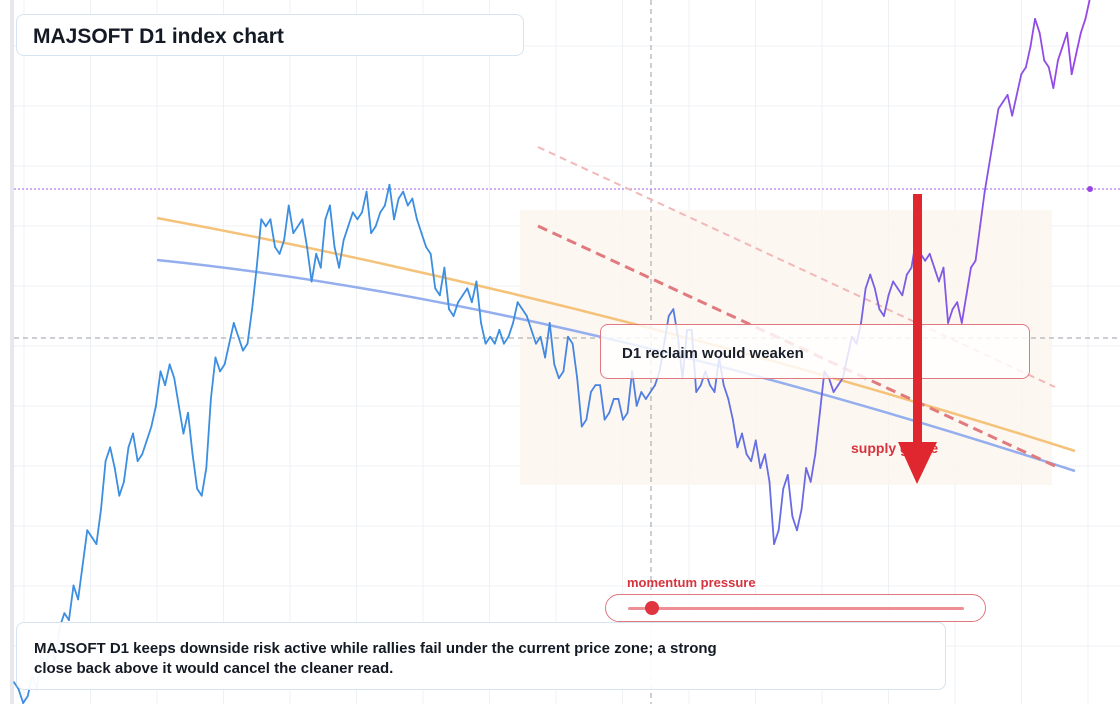 Image resolution: width=1120 pixels, height=704 pixels. I want to click on momentum-gauge, so click(795, 608).